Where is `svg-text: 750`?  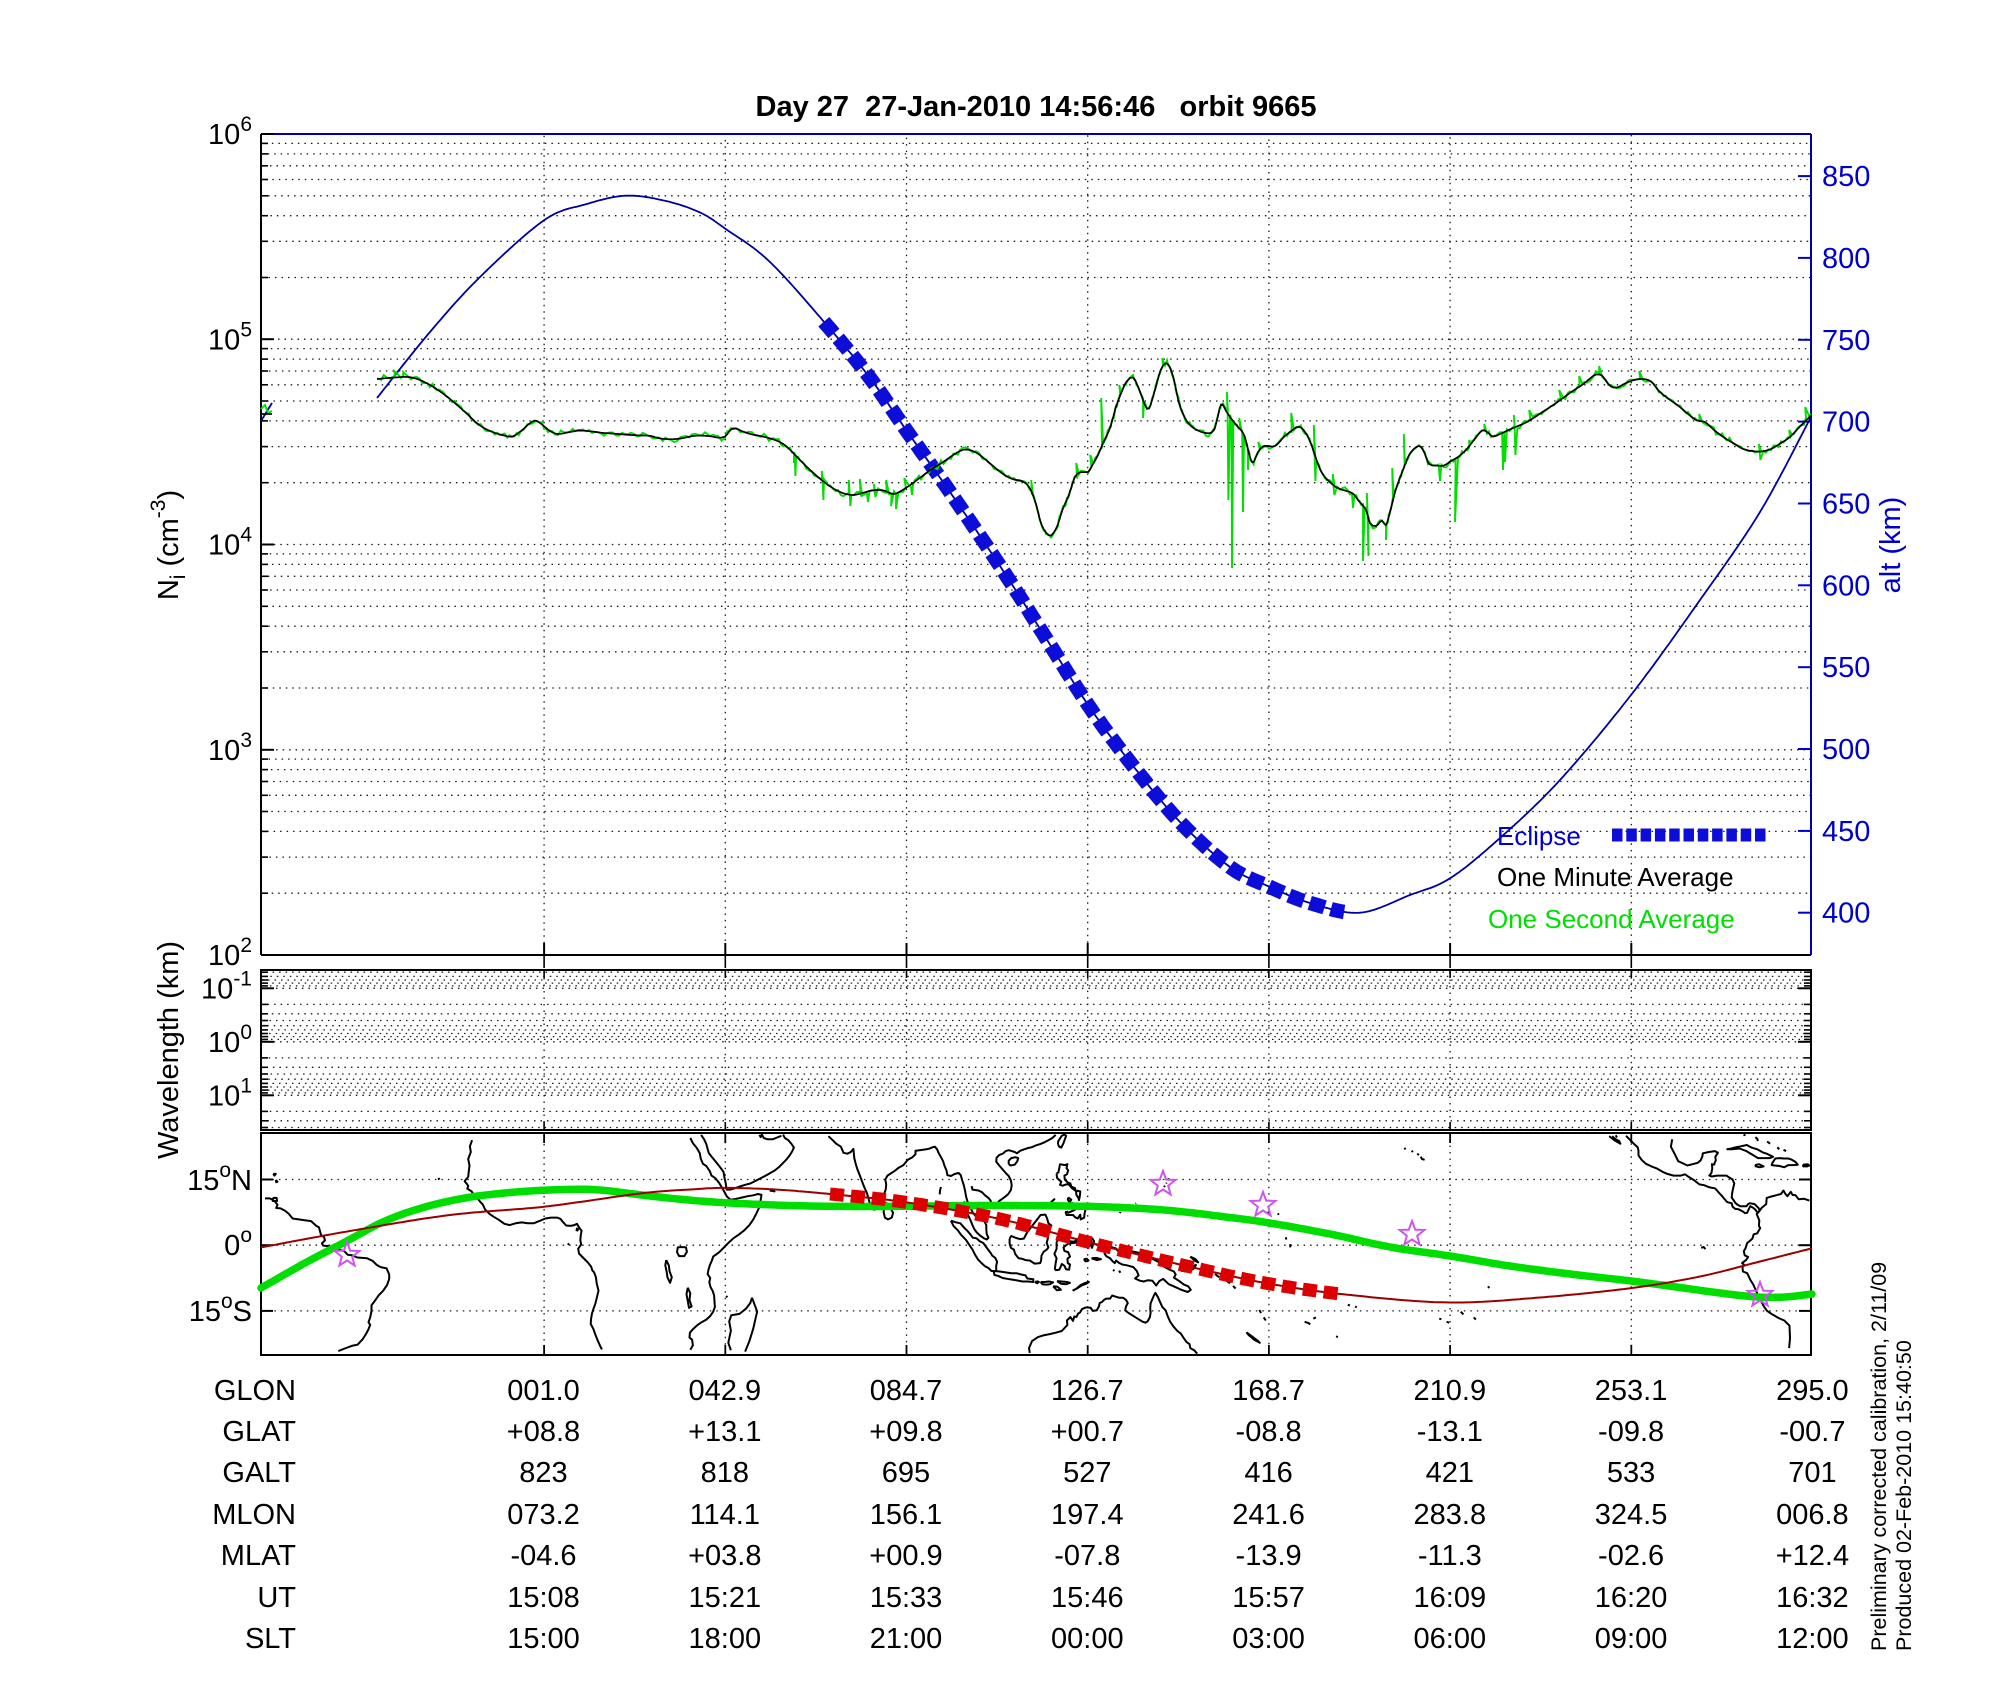
svg-text: 750 is located at coordinates (1846, 341).